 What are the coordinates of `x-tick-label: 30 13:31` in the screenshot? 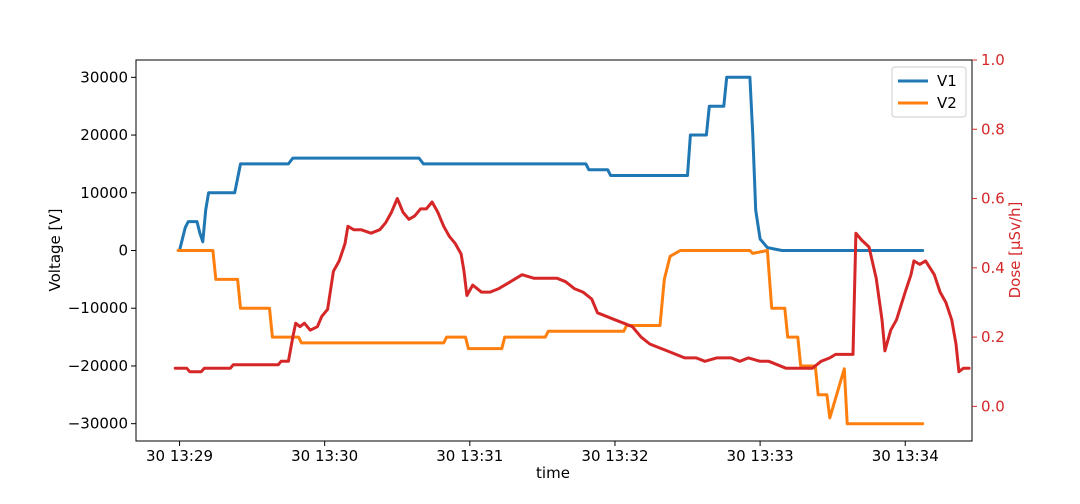 It's located at (469, 456).